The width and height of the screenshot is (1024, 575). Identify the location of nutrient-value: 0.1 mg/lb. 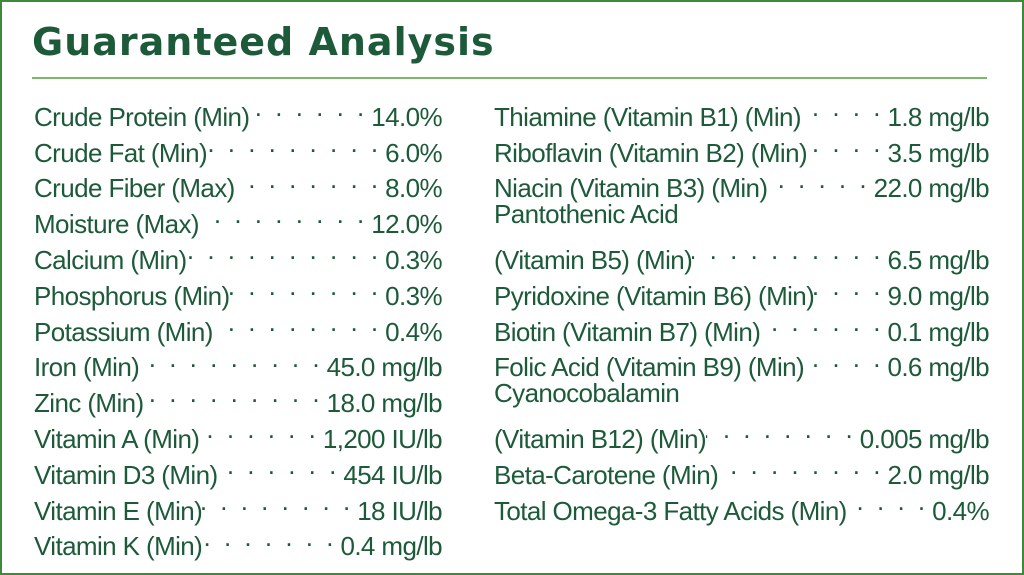
(938, 331).